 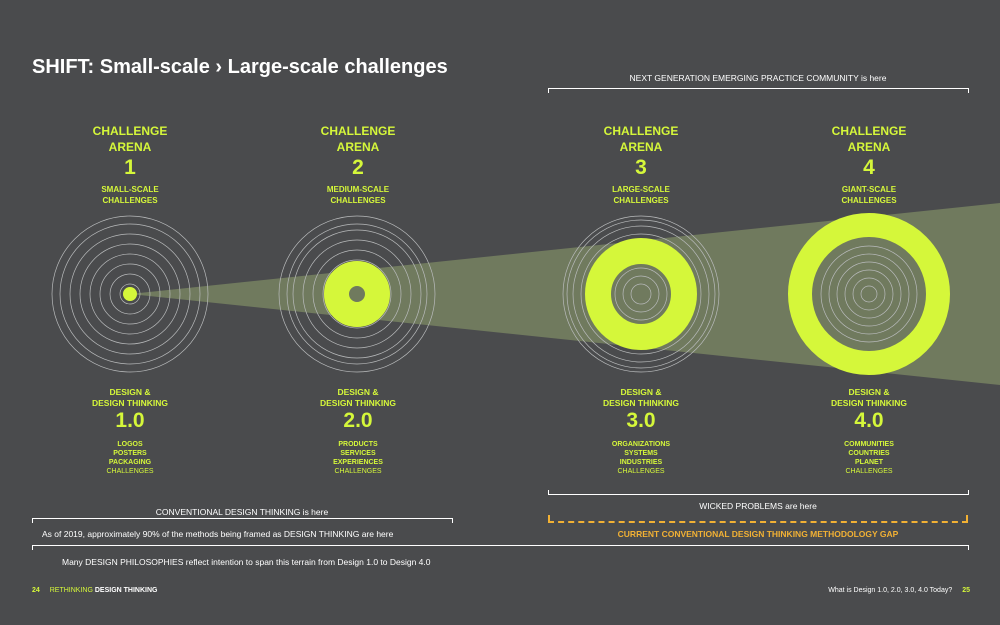 I want to click on wicked-note: WICKED PROBLEMS are here, so click(x=758, y=506).